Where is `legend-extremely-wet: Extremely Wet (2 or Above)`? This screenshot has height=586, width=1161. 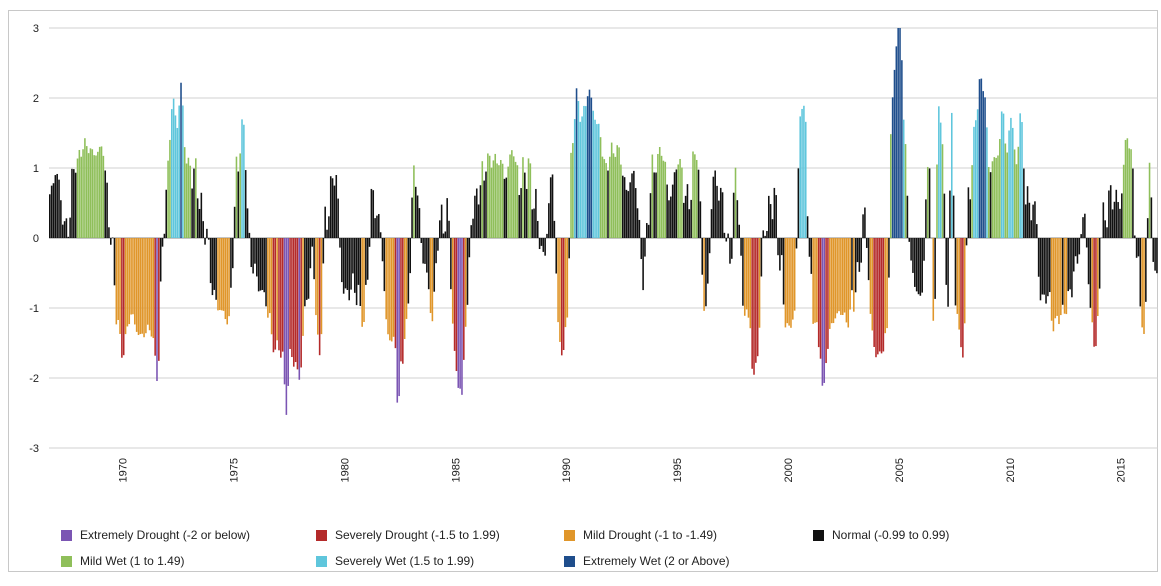
legend-extremely-wet: Extremely Wet (2 or Above) is located at coordinates (647, 561).